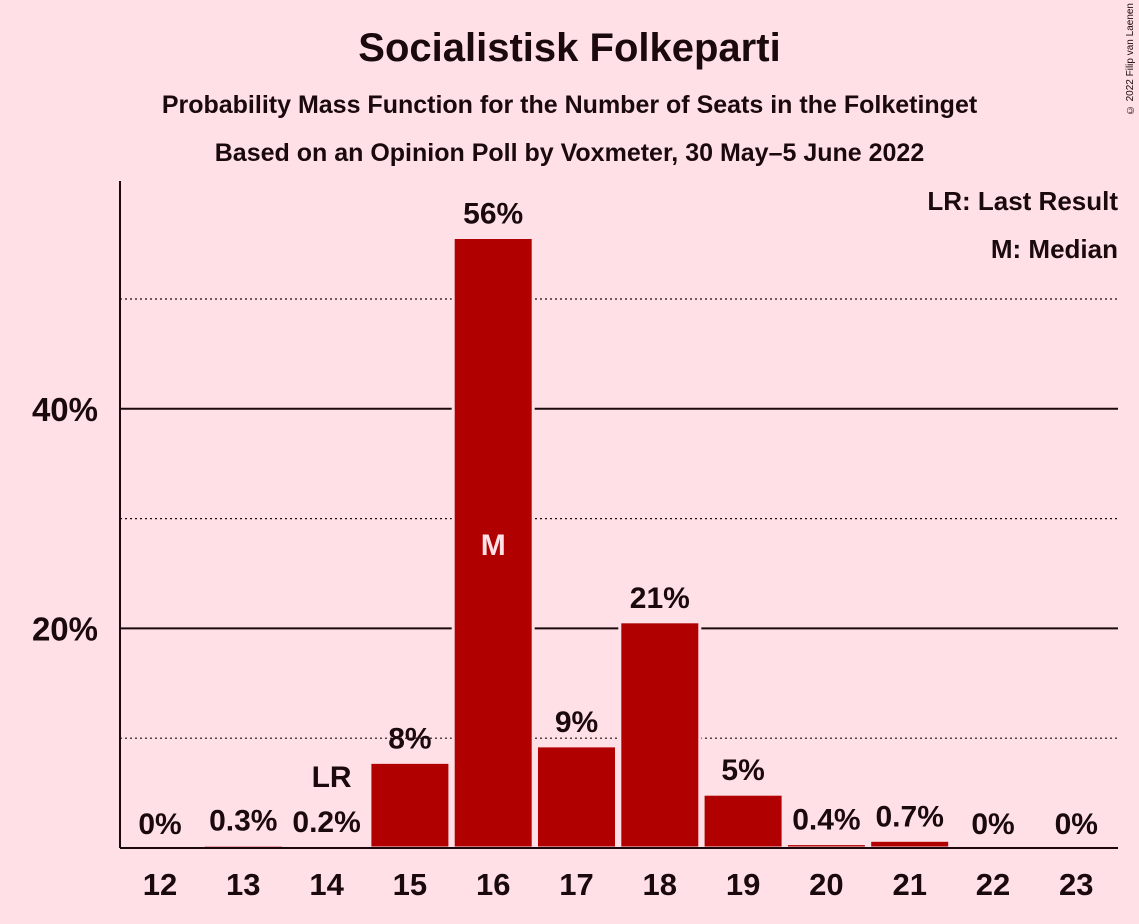 Image resolution: width=1139 pixels, height=924 pixels. What do you see at coordinates (576, 722) in the screenshot?
I see `value-label-17: 9%` at bounding box center [576, 722].